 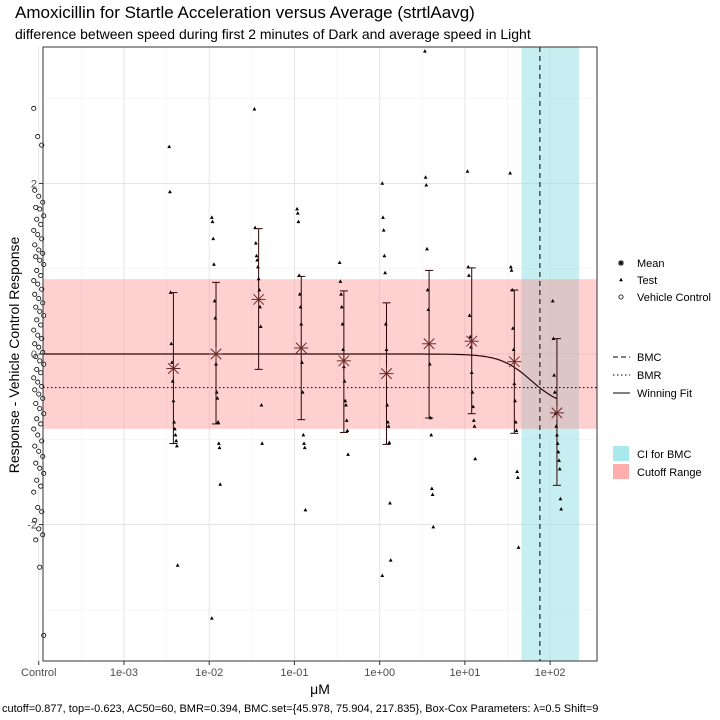 What do you see at coordinates (34, 184) in the screenshot?
I see `y-tick-label: 2` at bounding box center [34, 184].